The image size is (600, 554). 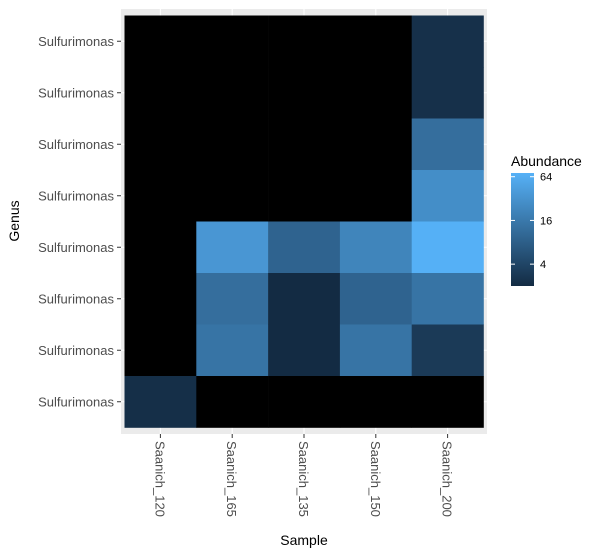 I want to click on legend-tick-label: 16, so click(x=546, y=221).